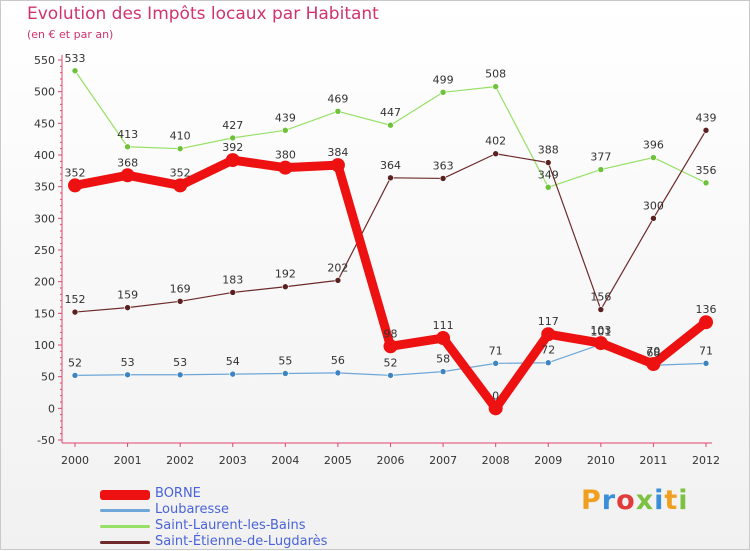 The height and width of the screenshot is (551, 750). What do you see at coordinates (44, 123) in the screenshot?
I see `y-tick-label: 450` at bounding box center [44, 123].